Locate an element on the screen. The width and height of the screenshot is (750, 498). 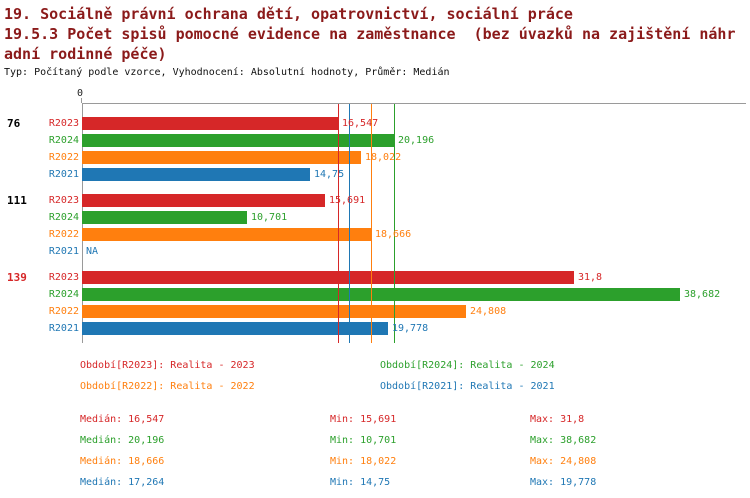
bar-na-label: NA is located at coordinates (92, 251).